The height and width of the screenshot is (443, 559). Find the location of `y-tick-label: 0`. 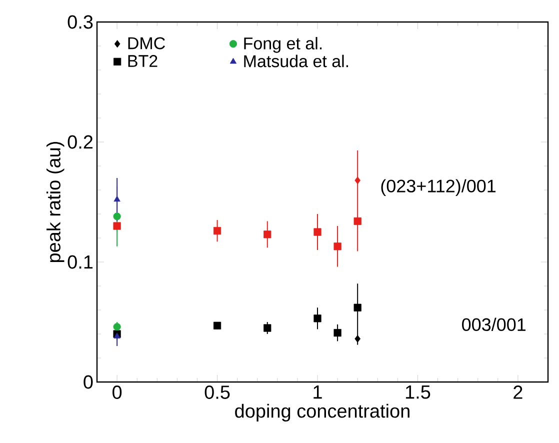

y-tick-label: 0 is located at coordinates (88, 382).